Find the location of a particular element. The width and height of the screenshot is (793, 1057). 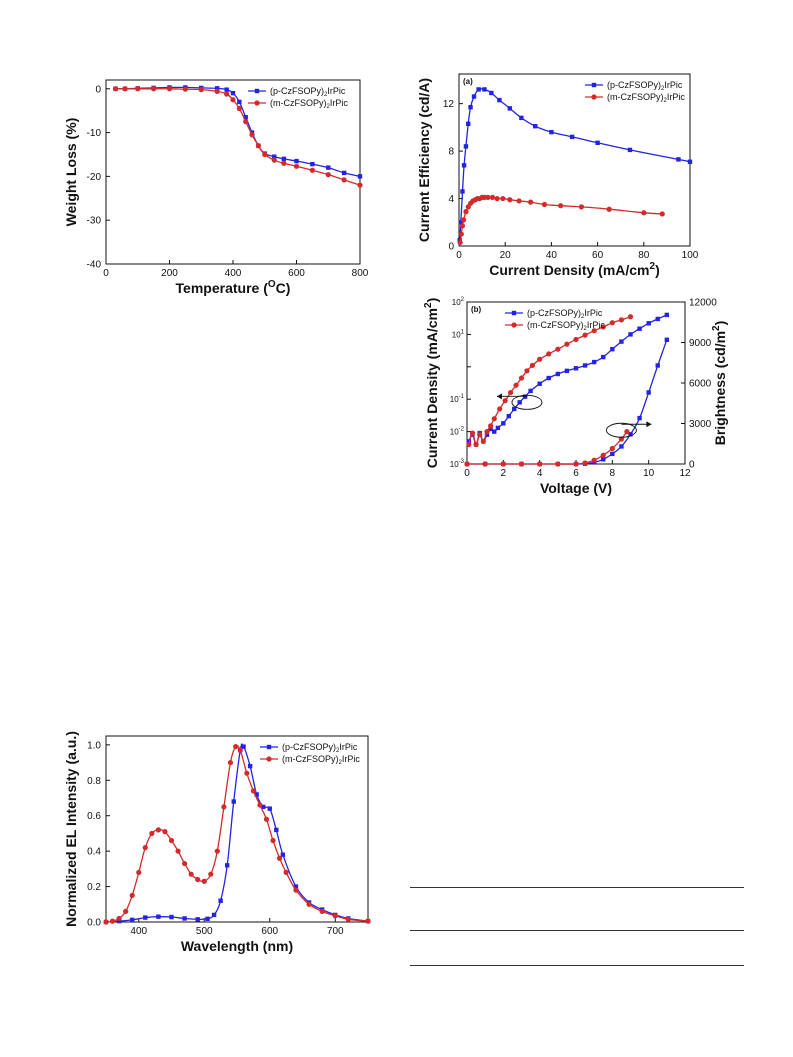

x-axis-label: Wavelength (nm) is located at coordinates (237, 946).